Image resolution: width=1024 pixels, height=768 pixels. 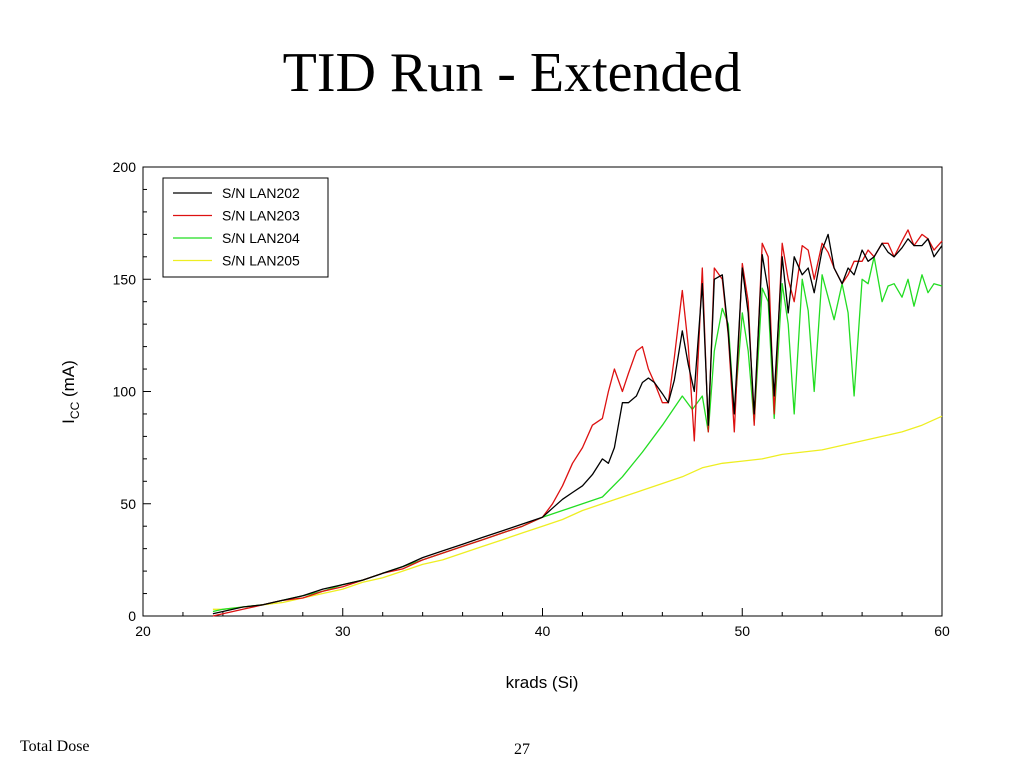 I want to click on x-tick-label: 20, so click(x=143, y=631).